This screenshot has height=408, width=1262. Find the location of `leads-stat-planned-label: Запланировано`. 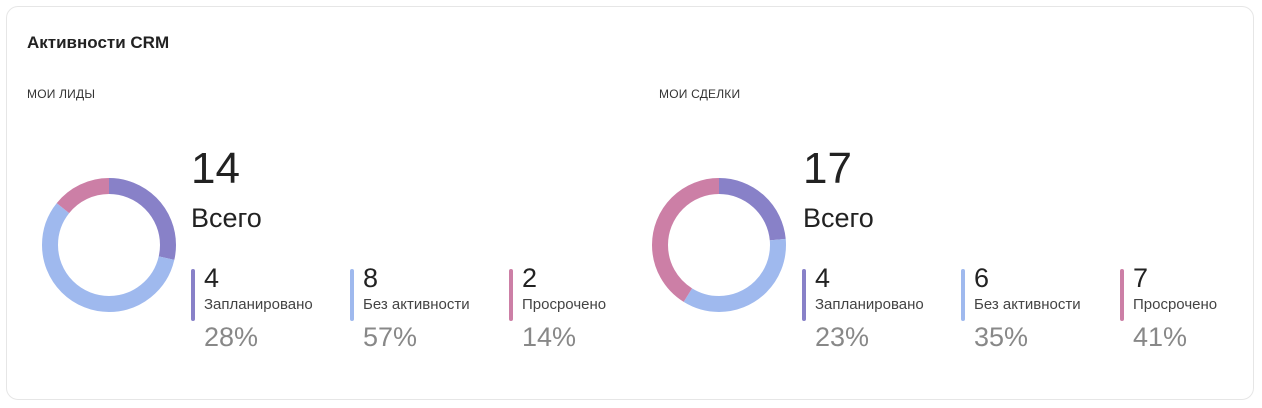

leads-stat-planned-label: Запланировано is located at coordinates (258, 304).